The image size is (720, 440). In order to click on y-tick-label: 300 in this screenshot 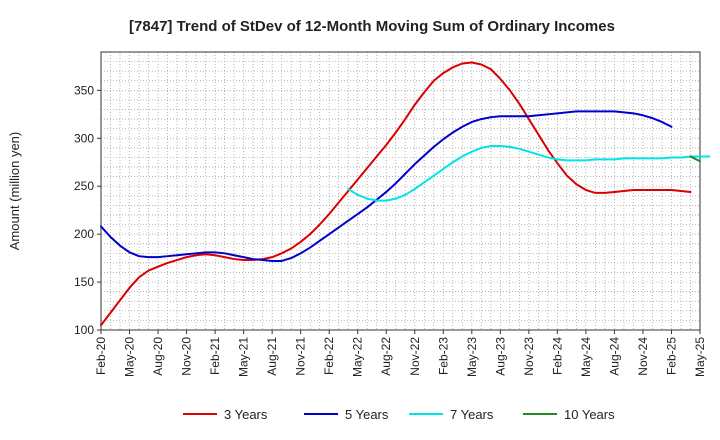, I will do `click(84, 138)`.